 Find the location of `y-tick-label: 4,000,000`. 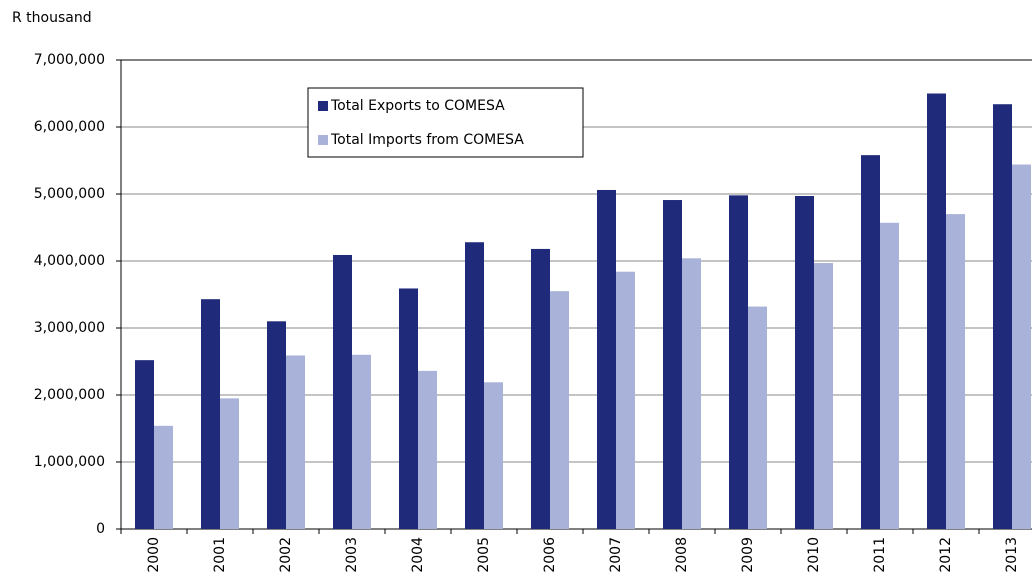

y-tick-label: 4,000,000 is located at coordinates (69, 261).